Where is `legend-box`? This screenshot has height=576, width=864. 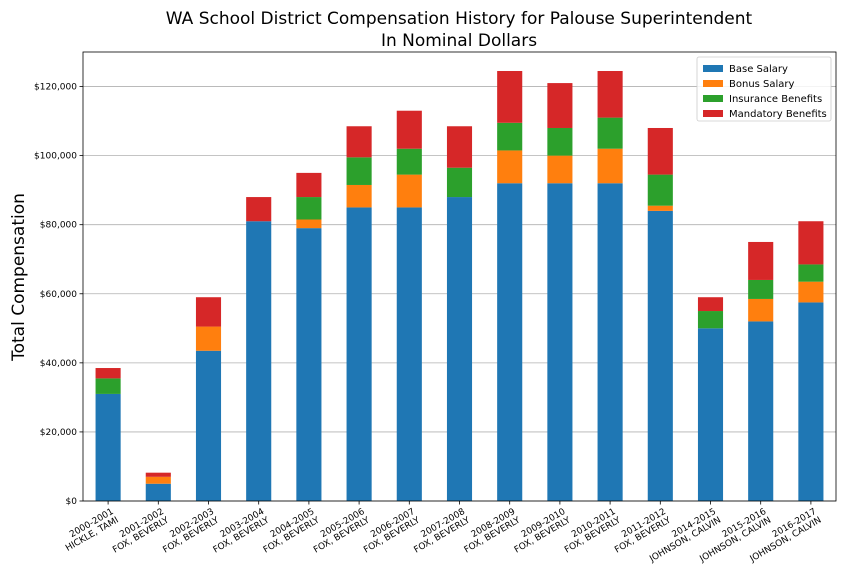 legend-box is located at coordinates (764, 89).